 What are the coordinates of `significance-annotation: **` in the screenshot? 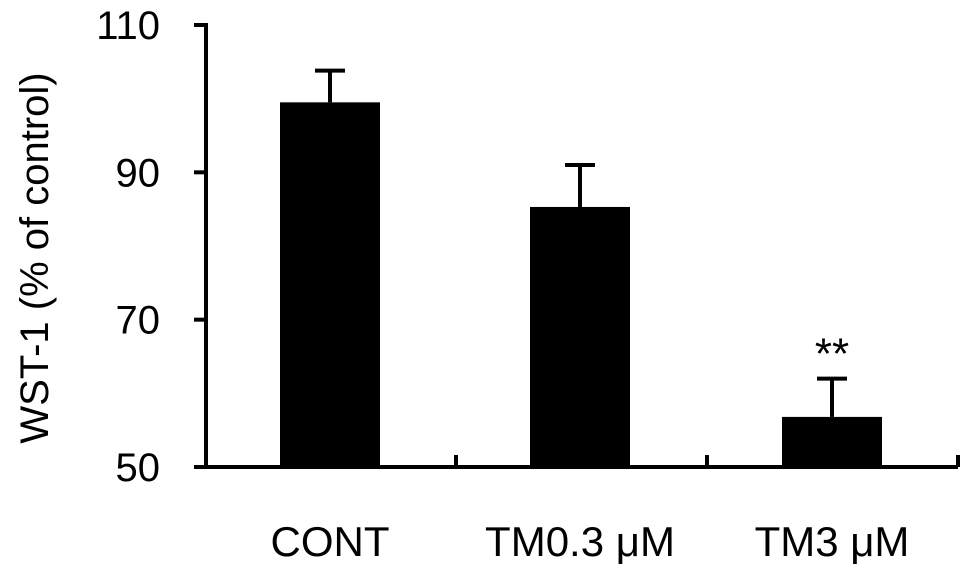 It's located at (832, 354).